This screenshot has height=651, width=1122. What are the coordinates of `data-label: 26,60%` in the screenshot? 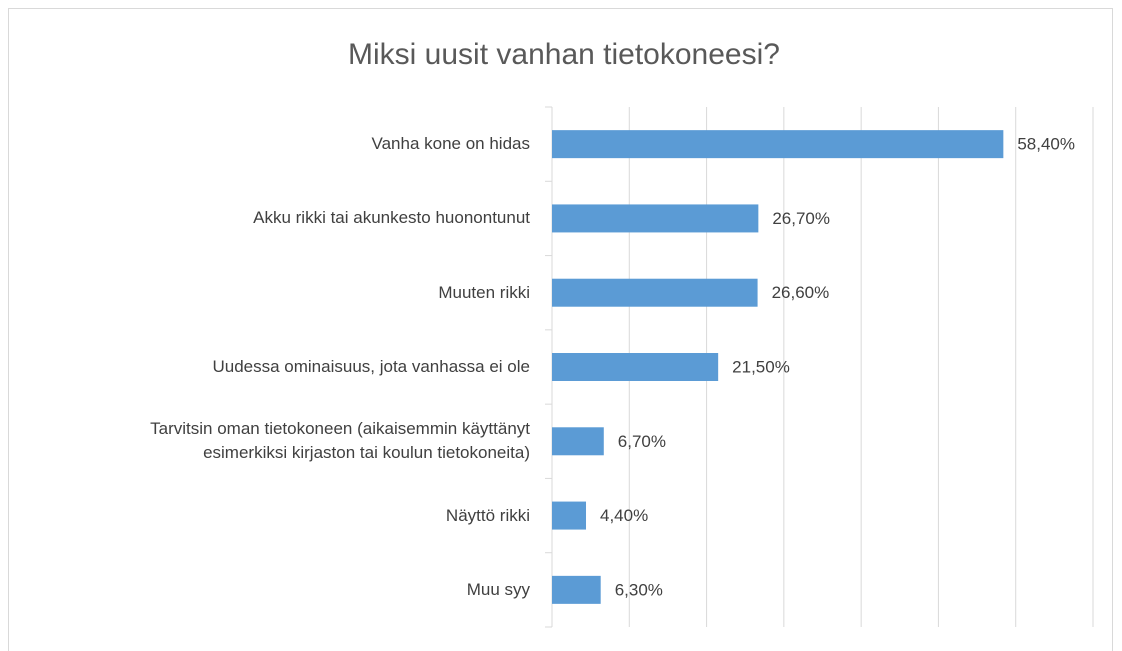 It's located at (801, 292).